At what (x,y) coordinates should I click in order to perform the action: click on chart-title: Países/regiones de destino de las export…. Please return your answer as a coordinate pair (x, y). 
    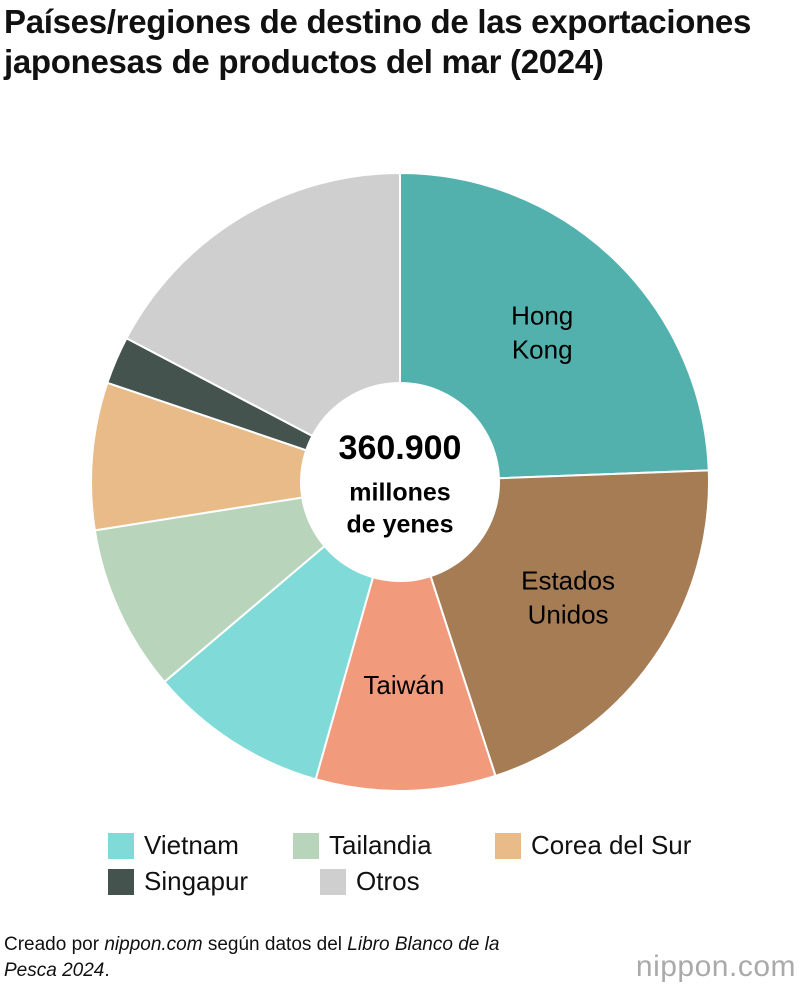
    Looking at the image, I should click on (378, 41).